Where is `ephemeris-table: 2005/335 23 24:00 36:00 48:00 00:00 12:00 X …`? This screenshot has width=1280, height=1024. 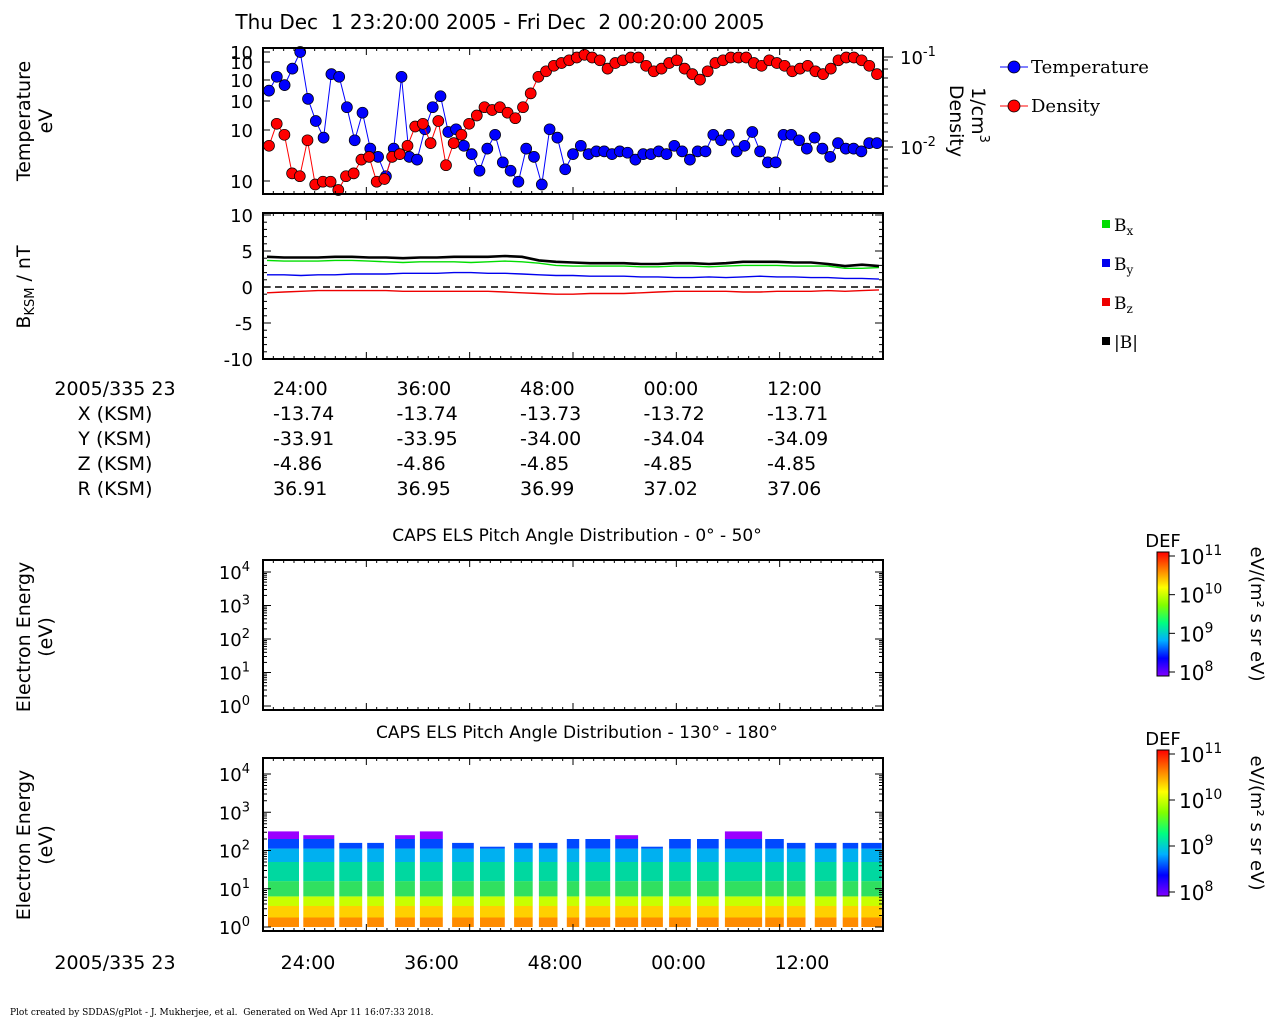
ephemeris-table: 2005/335 23 24:00 36:00 48:00 00:00 12:00 X … is located at coordinates (441, 439).